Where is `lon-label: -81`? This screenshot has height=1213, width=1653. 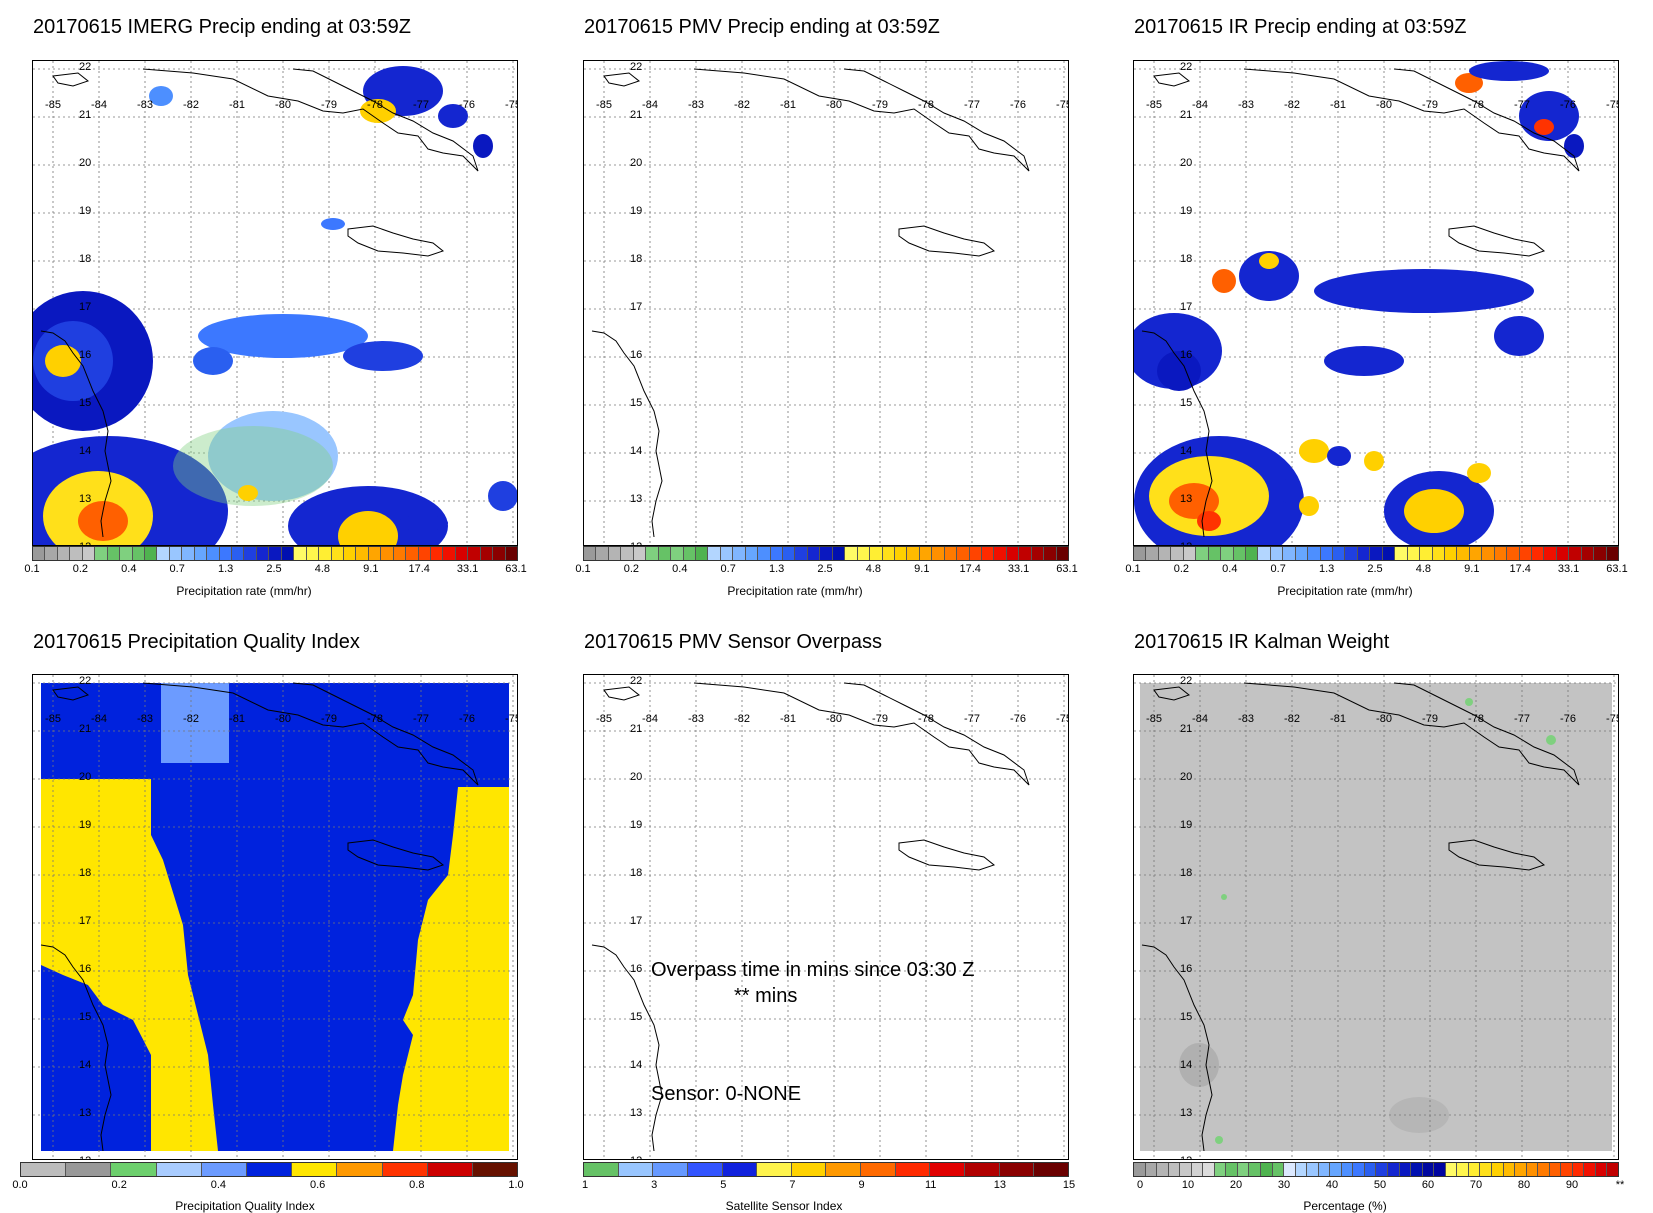 lon-label: -81 is located at coordinates (788, 105).